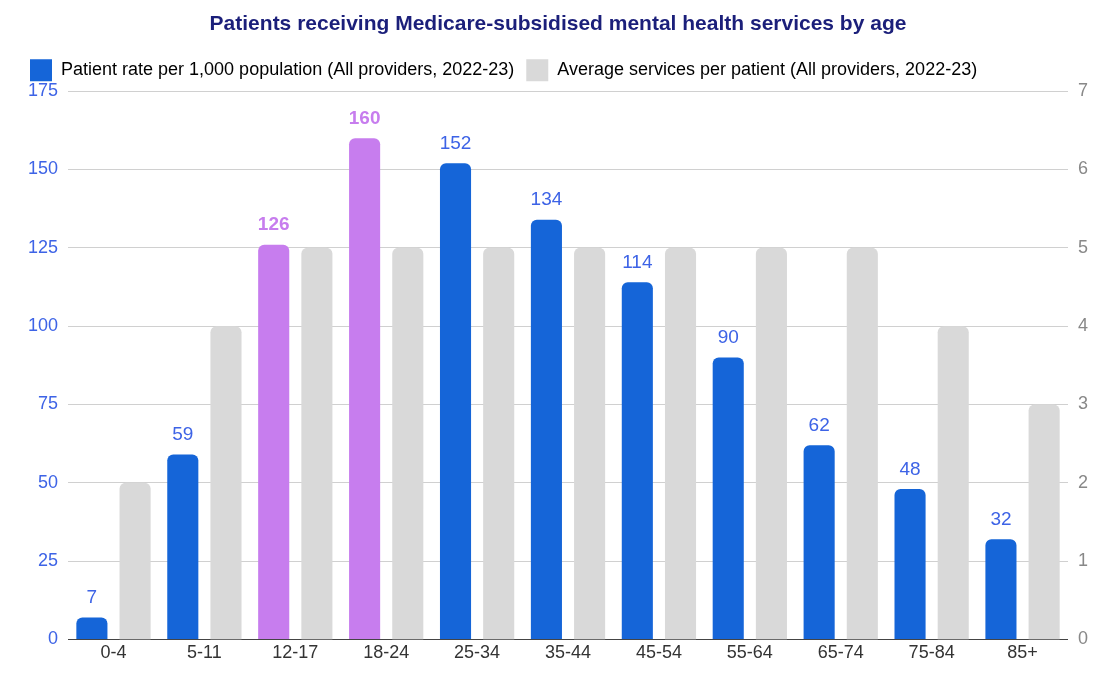  I want to click on x-tick-label: 35-44, so click(568, 652).